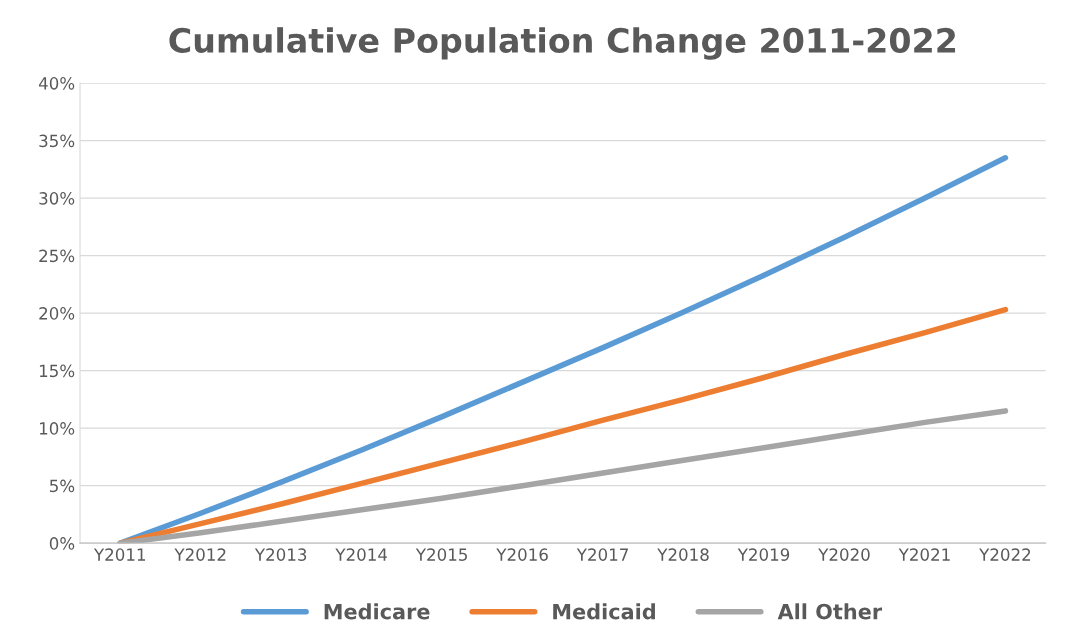  What do you see at coordinates (763, 554) in the screenshot?
I see `x-tick-label: Y2019` at bounding box center [763, 554].